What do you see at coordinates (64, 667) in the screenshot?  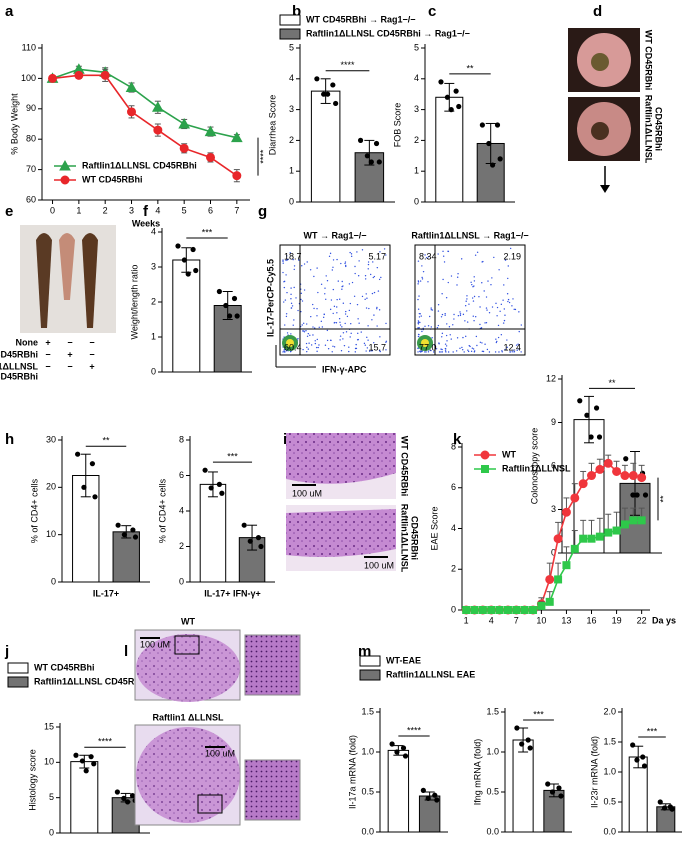 I see `legend-label: WT CD45RBhi` at bounding box center [64, 667].